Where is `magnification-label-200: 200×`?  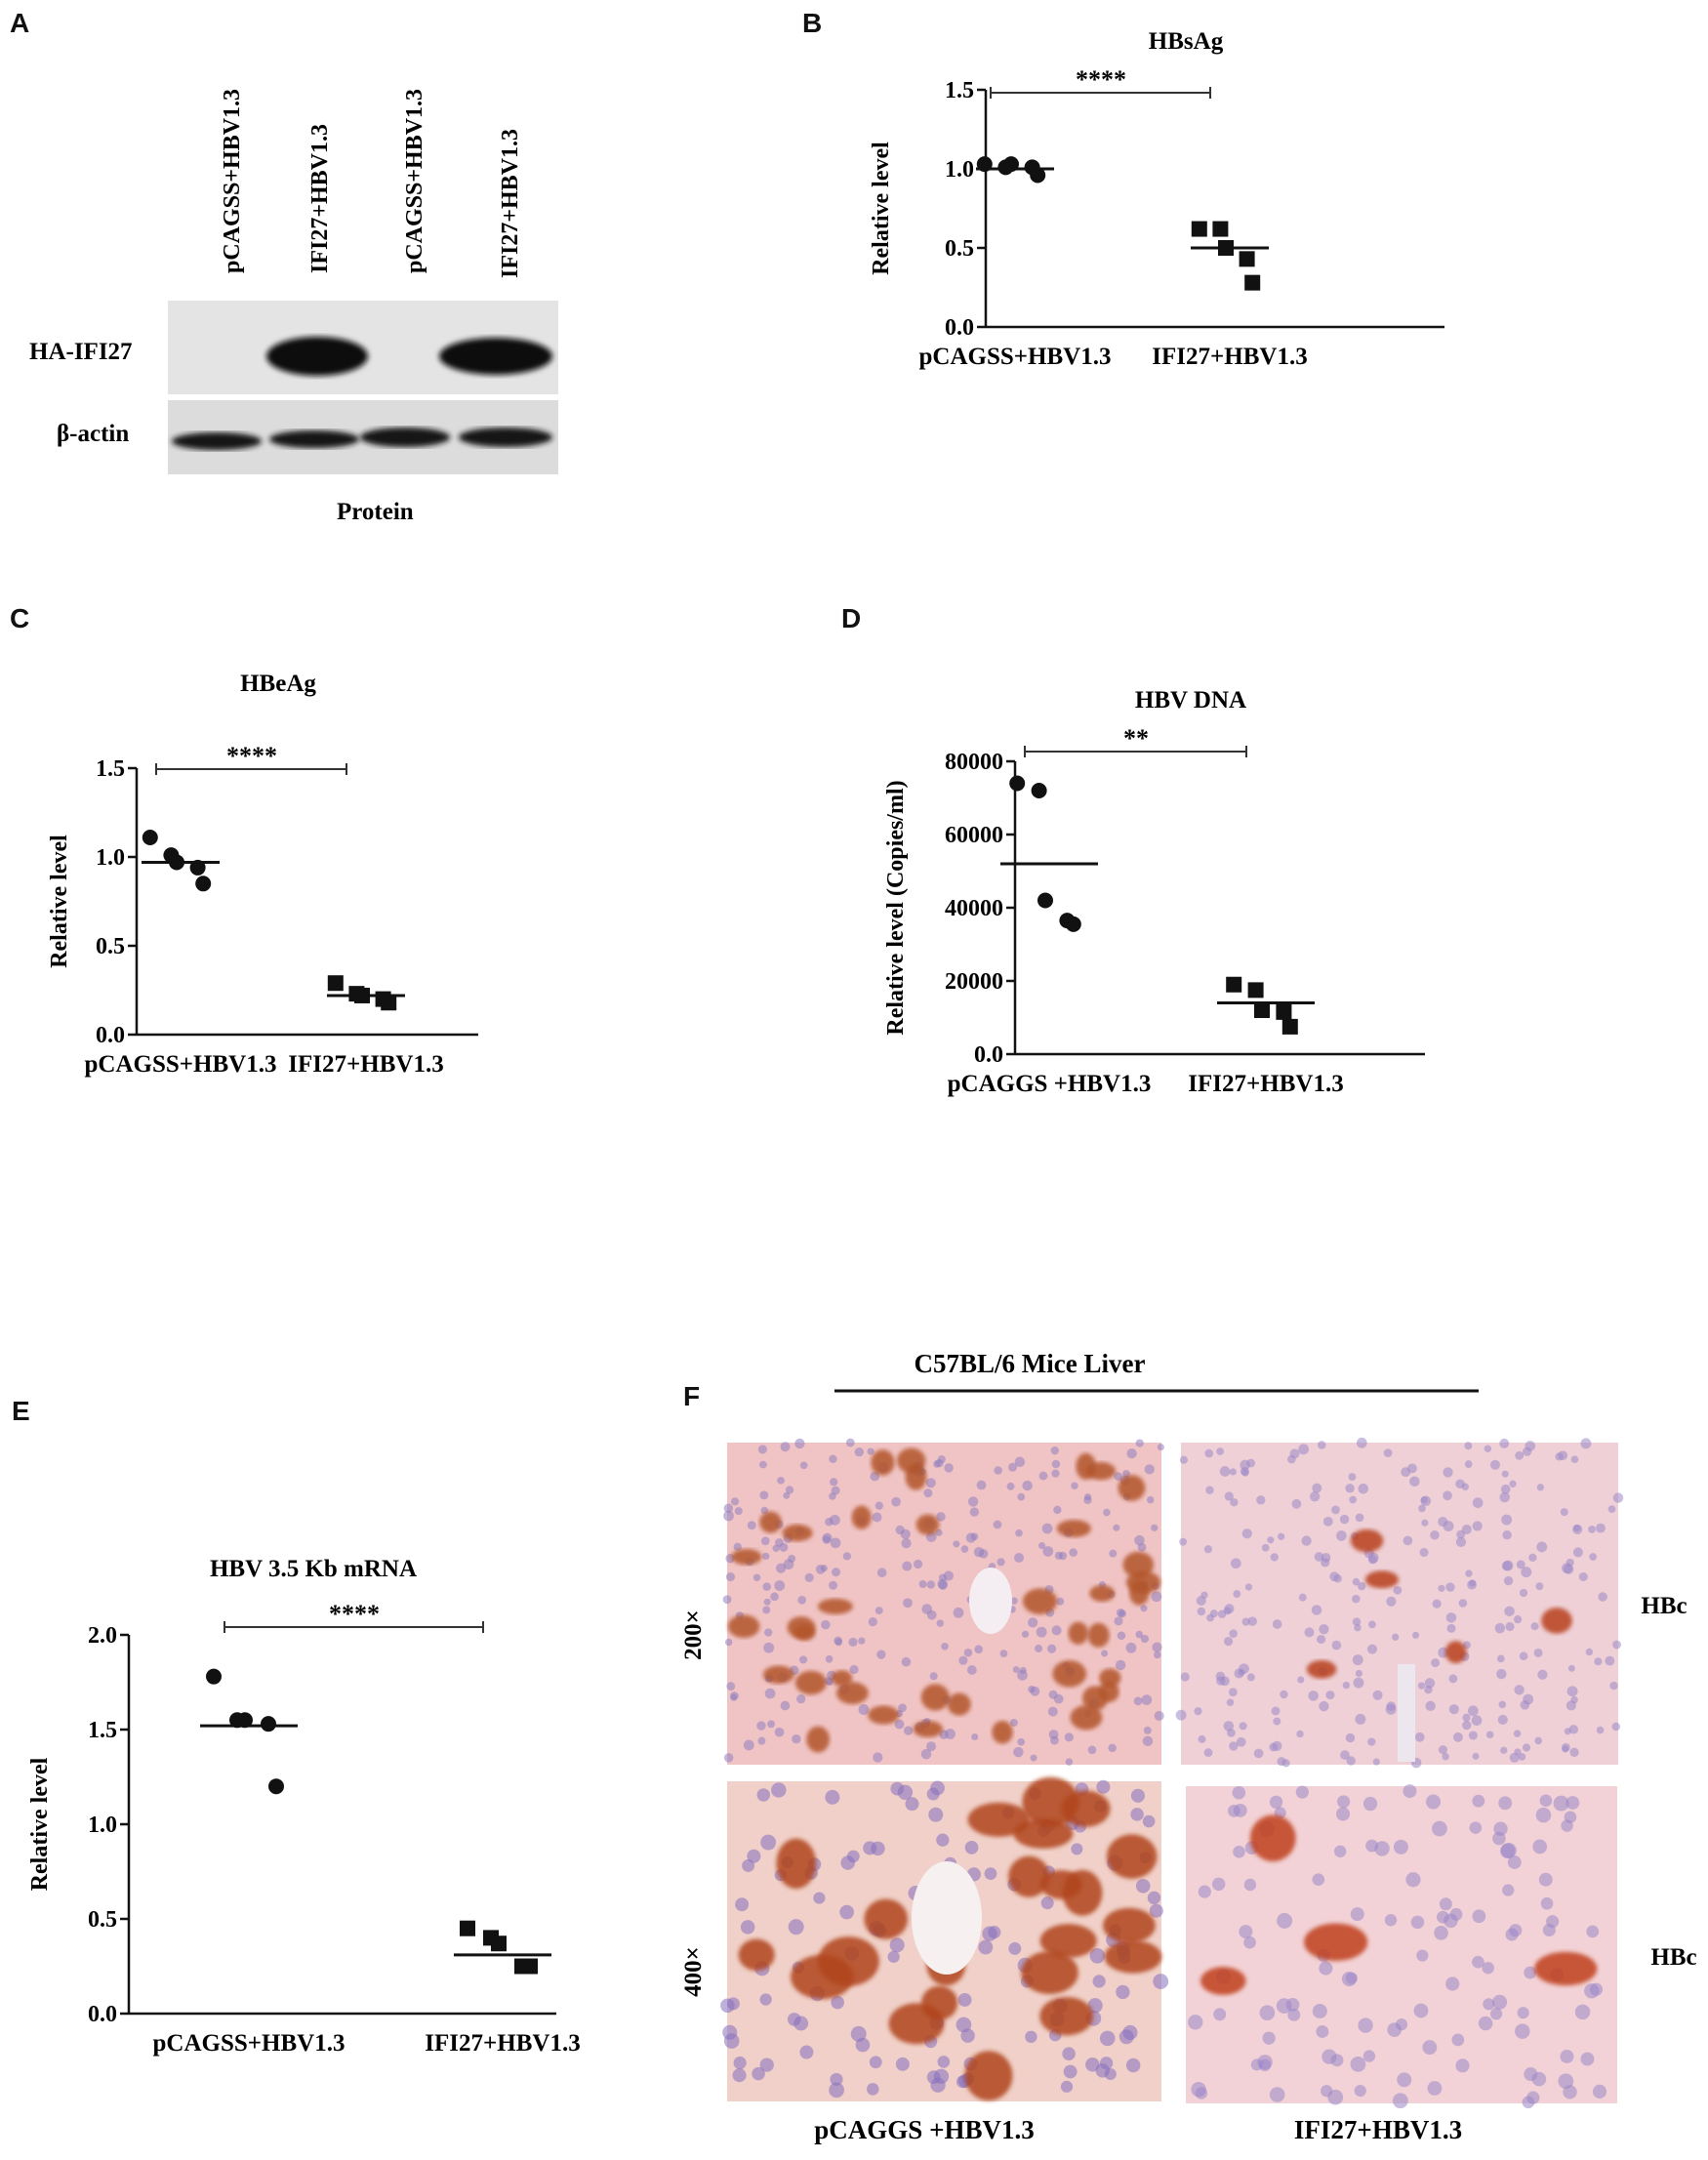 magnification-label-200: 200× is located at coordinates (693, 1635).